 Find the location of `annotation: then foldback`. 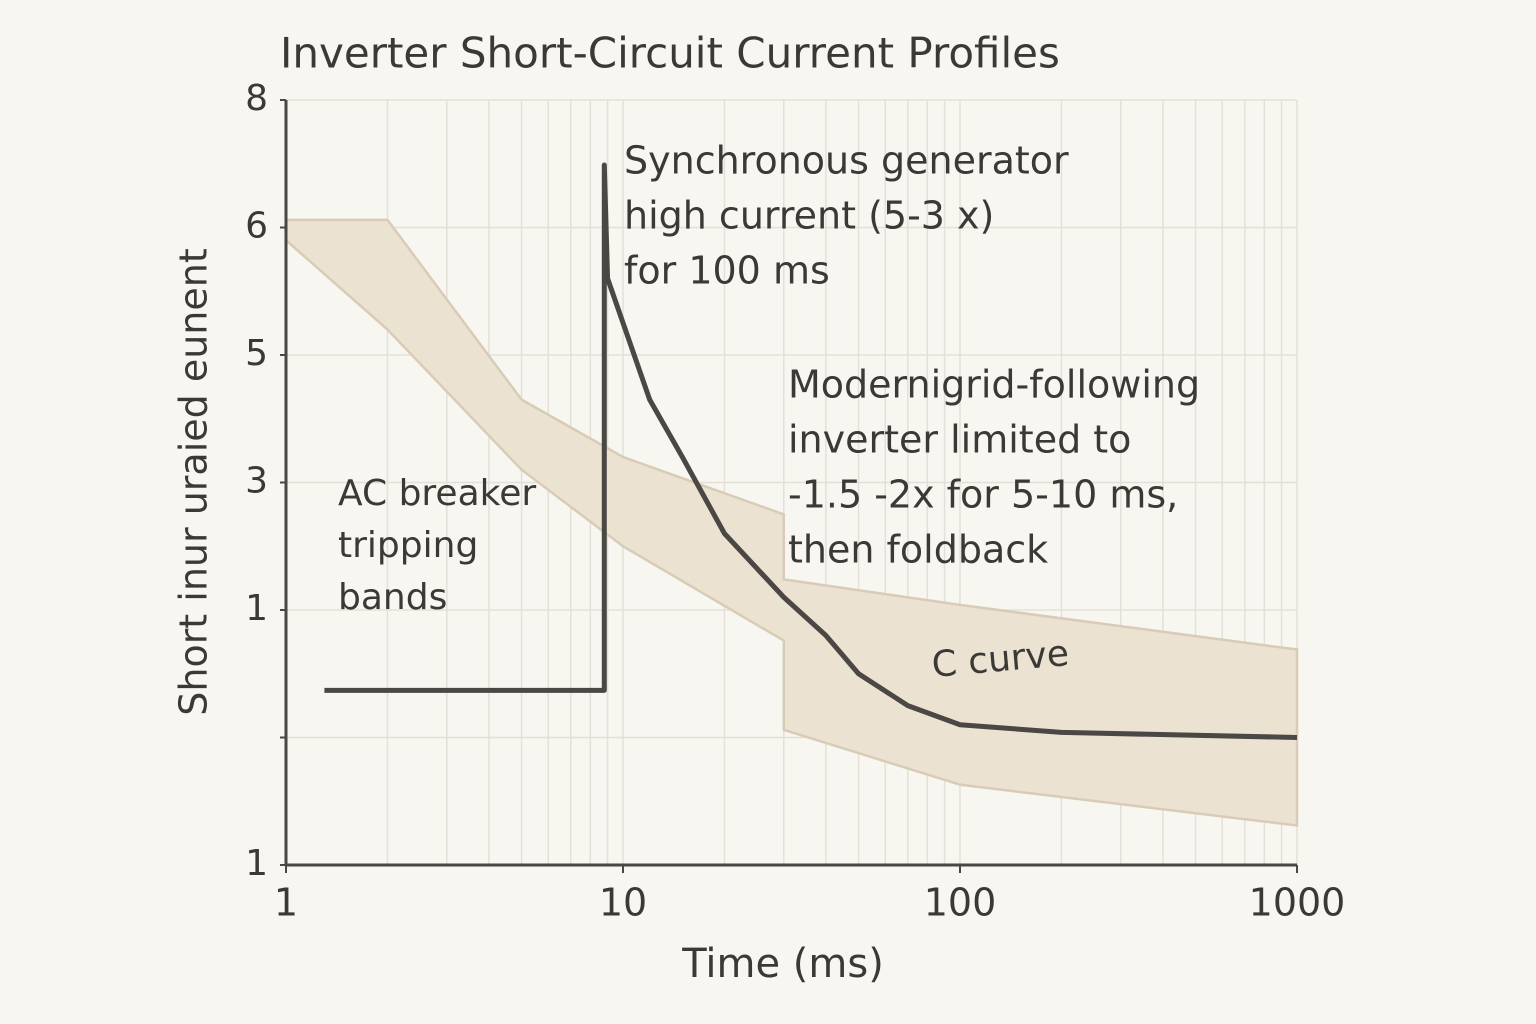

annotation: then foldback is located at coordinates (918, 550).